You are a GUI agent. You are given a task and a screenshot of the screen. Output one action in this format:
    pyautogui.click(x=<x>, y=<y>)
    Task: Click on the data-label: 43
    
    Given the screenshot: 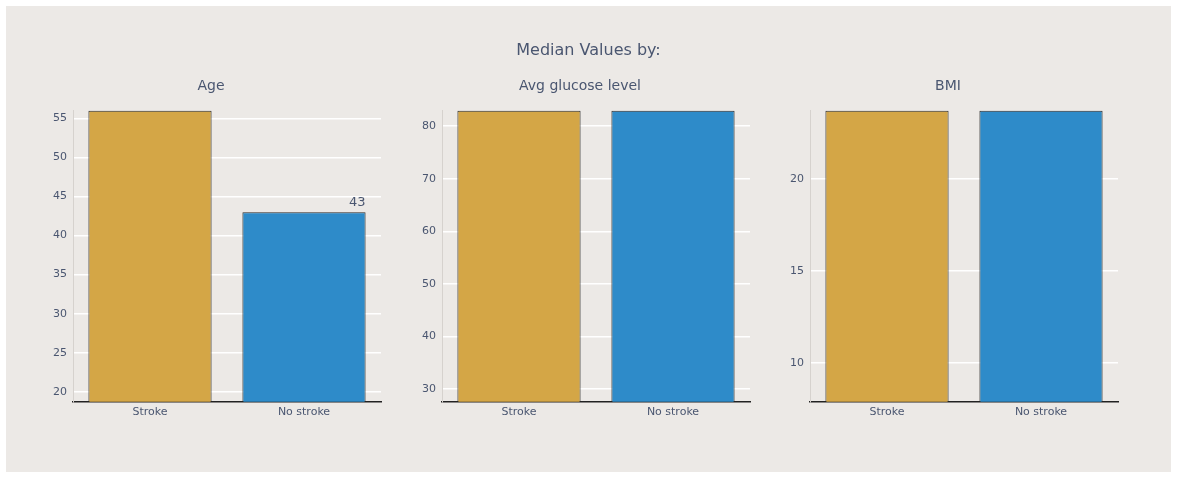 What is the action you would take?
    pyautogui.click(x=357, y=202)
    